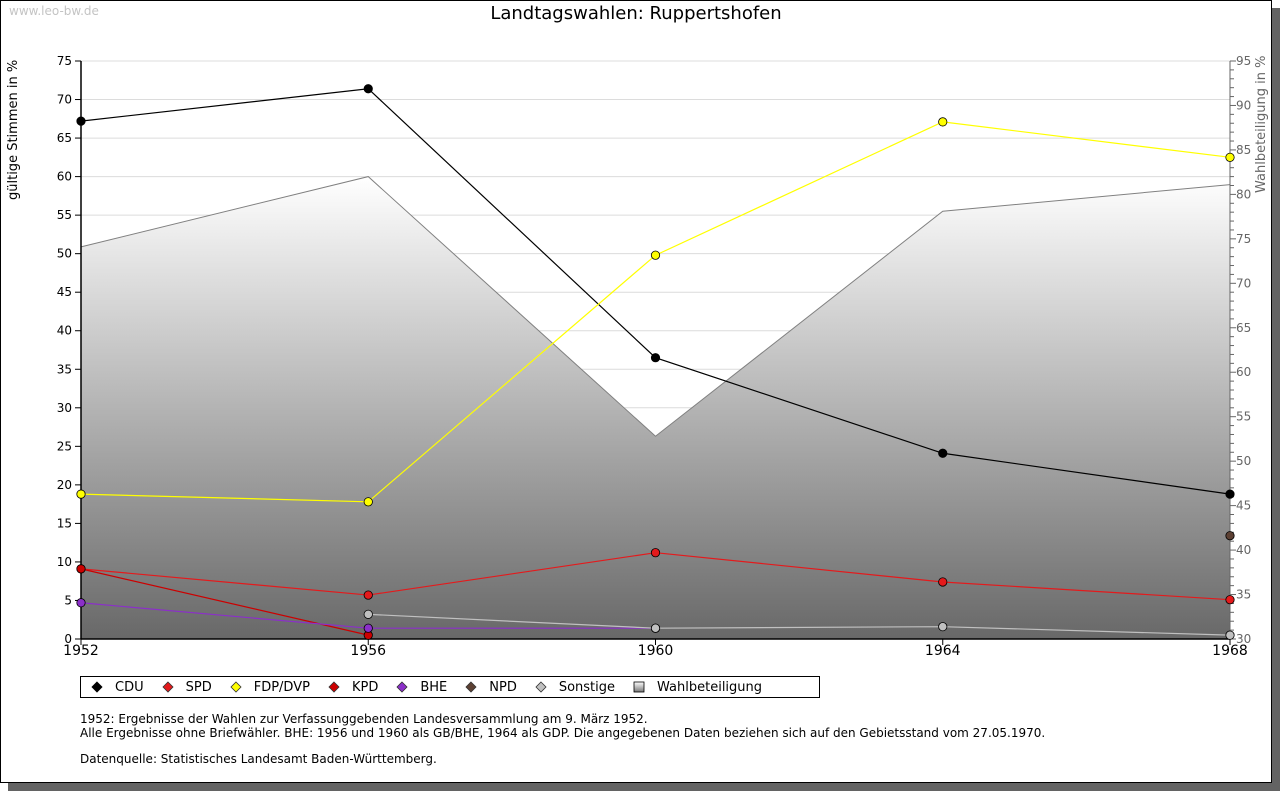 This screenshot has width=1280, height=791. What do you see at coordinates (368, 651) in the screenshot?
I see `x-tick-label: 1956` at bounding box center [368, 651].